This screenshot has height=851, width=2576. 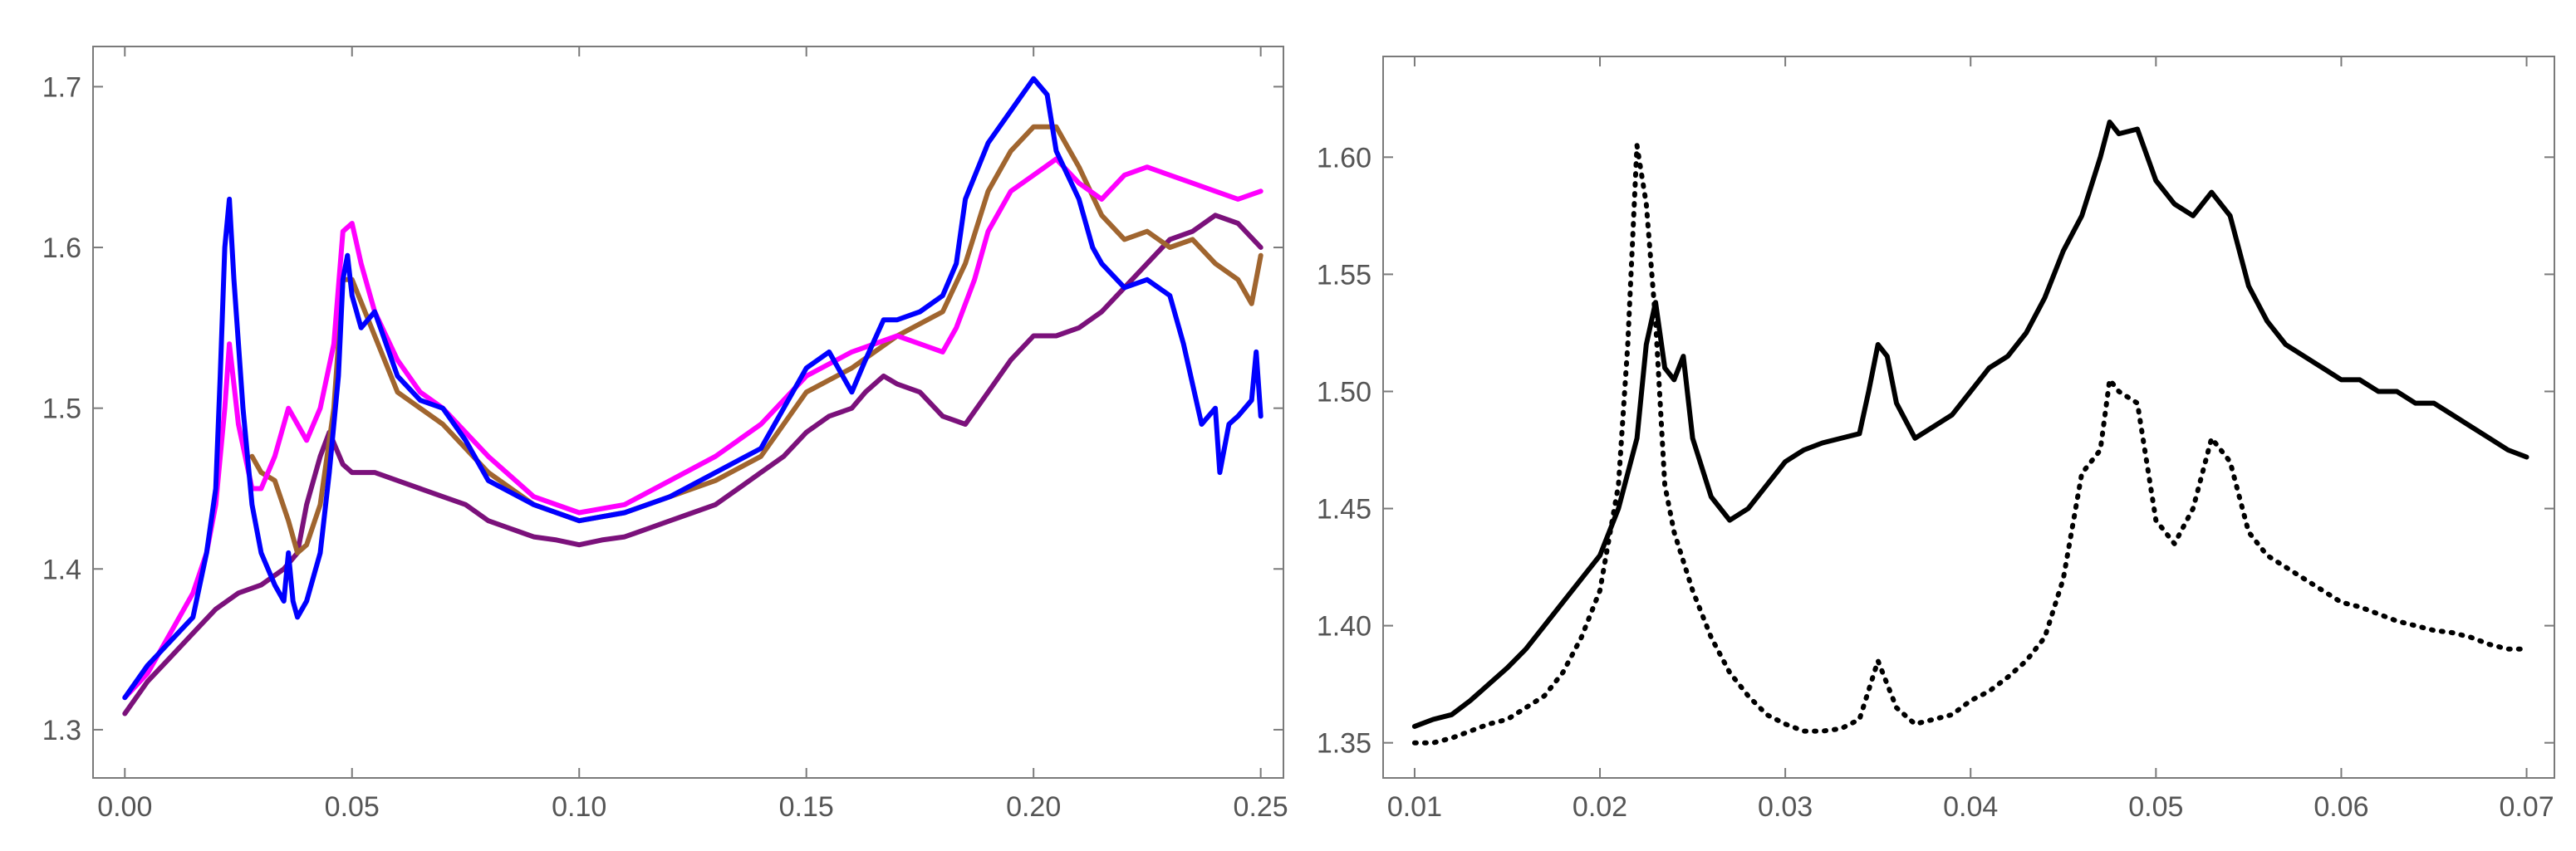 What do you see at coordinates (2340, 807) in the screenshot?
I see `x-tick-label: 0.06` at bounding box center [2340, 807].